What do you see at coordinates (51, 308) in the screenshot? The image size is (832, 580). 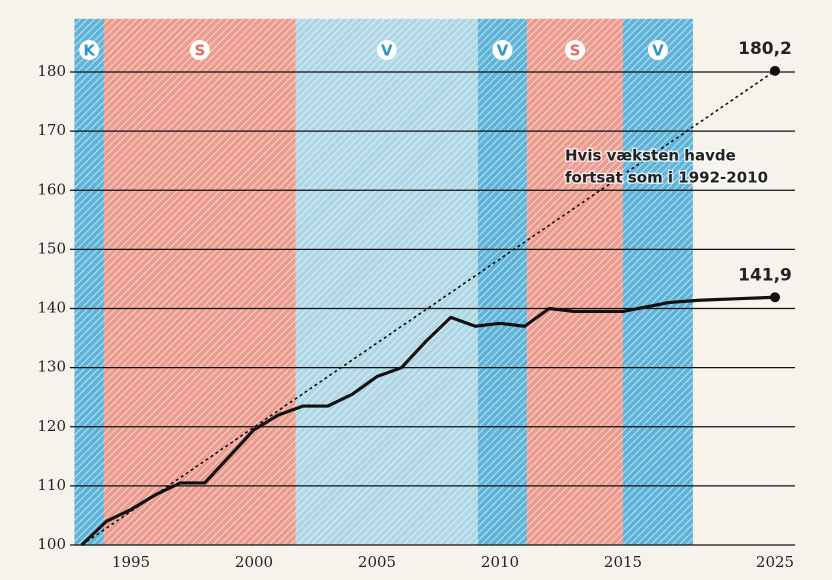 I see `y-tick-label: 140` at bounding box center [51, 308].